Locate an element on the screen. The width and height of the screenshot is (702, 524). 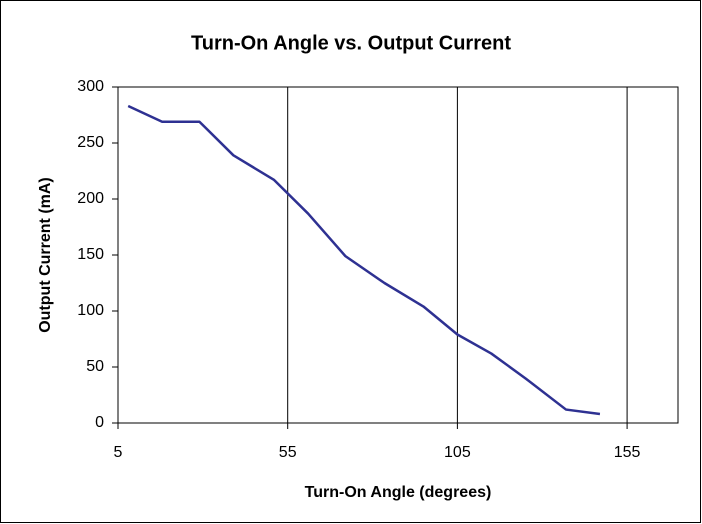
y-tick-label: 100 is located at coordinates (90, 310).